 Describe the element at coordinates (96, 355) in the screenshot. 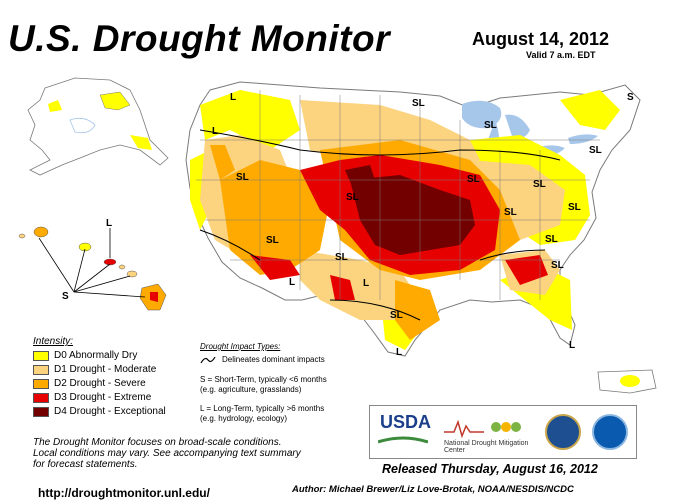

I see `legend-label: D0 Abnormally Dry` at that location.